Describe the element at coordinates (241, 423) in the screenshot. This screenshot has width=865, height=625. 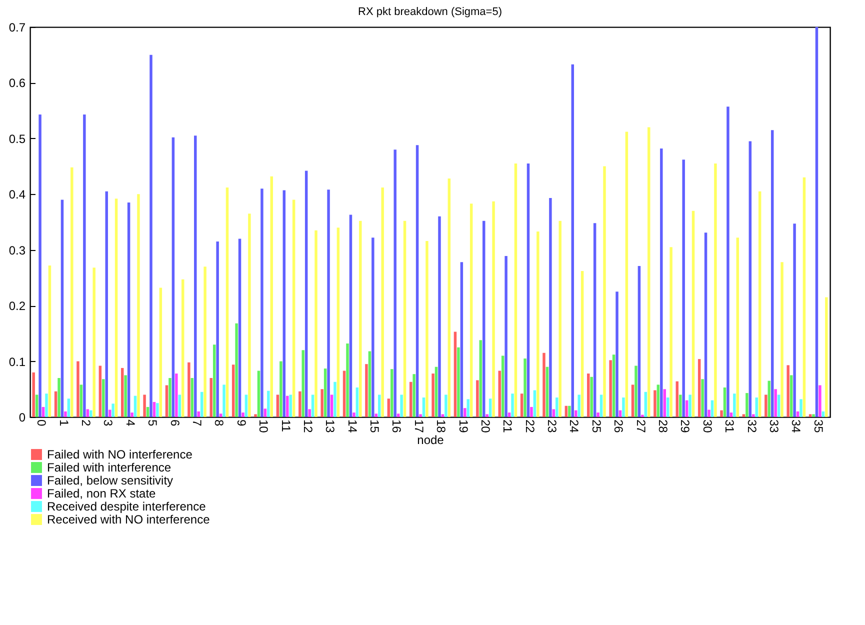
I see `x-tick-label: 9` at that location.